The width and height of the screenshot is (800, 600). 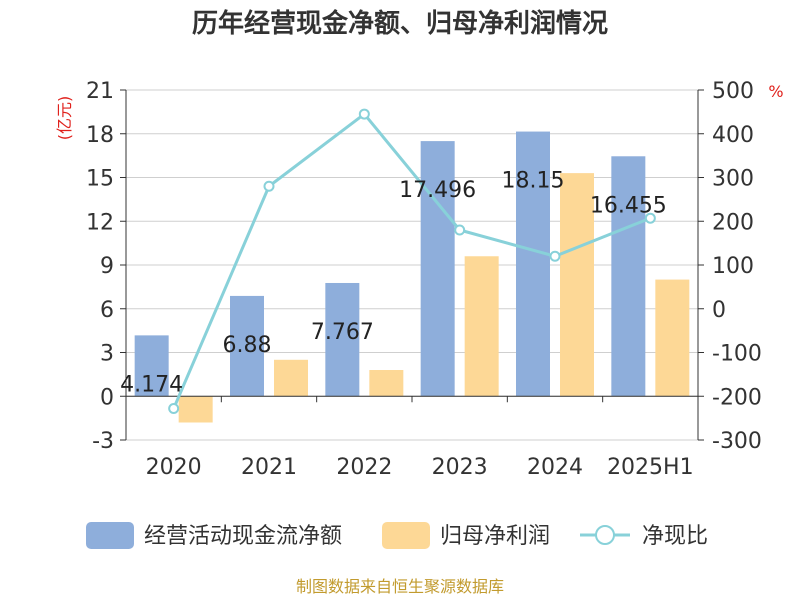 What do you see at coordinates (733, 179) in the screenshot?
I see `right-tick-label: 300` at bounding box center [733, 179].